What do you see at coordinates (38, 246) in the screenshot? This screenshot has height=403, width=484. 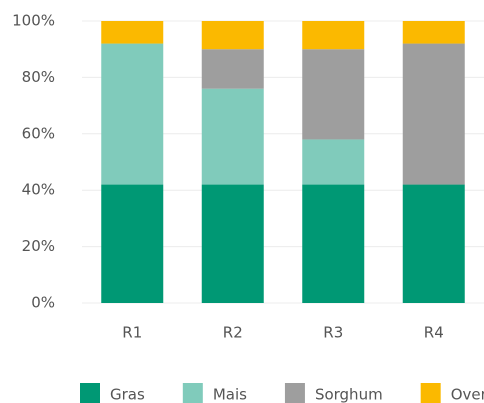 I see `y-tick-label: 20%` at bounding box center [38, 246].